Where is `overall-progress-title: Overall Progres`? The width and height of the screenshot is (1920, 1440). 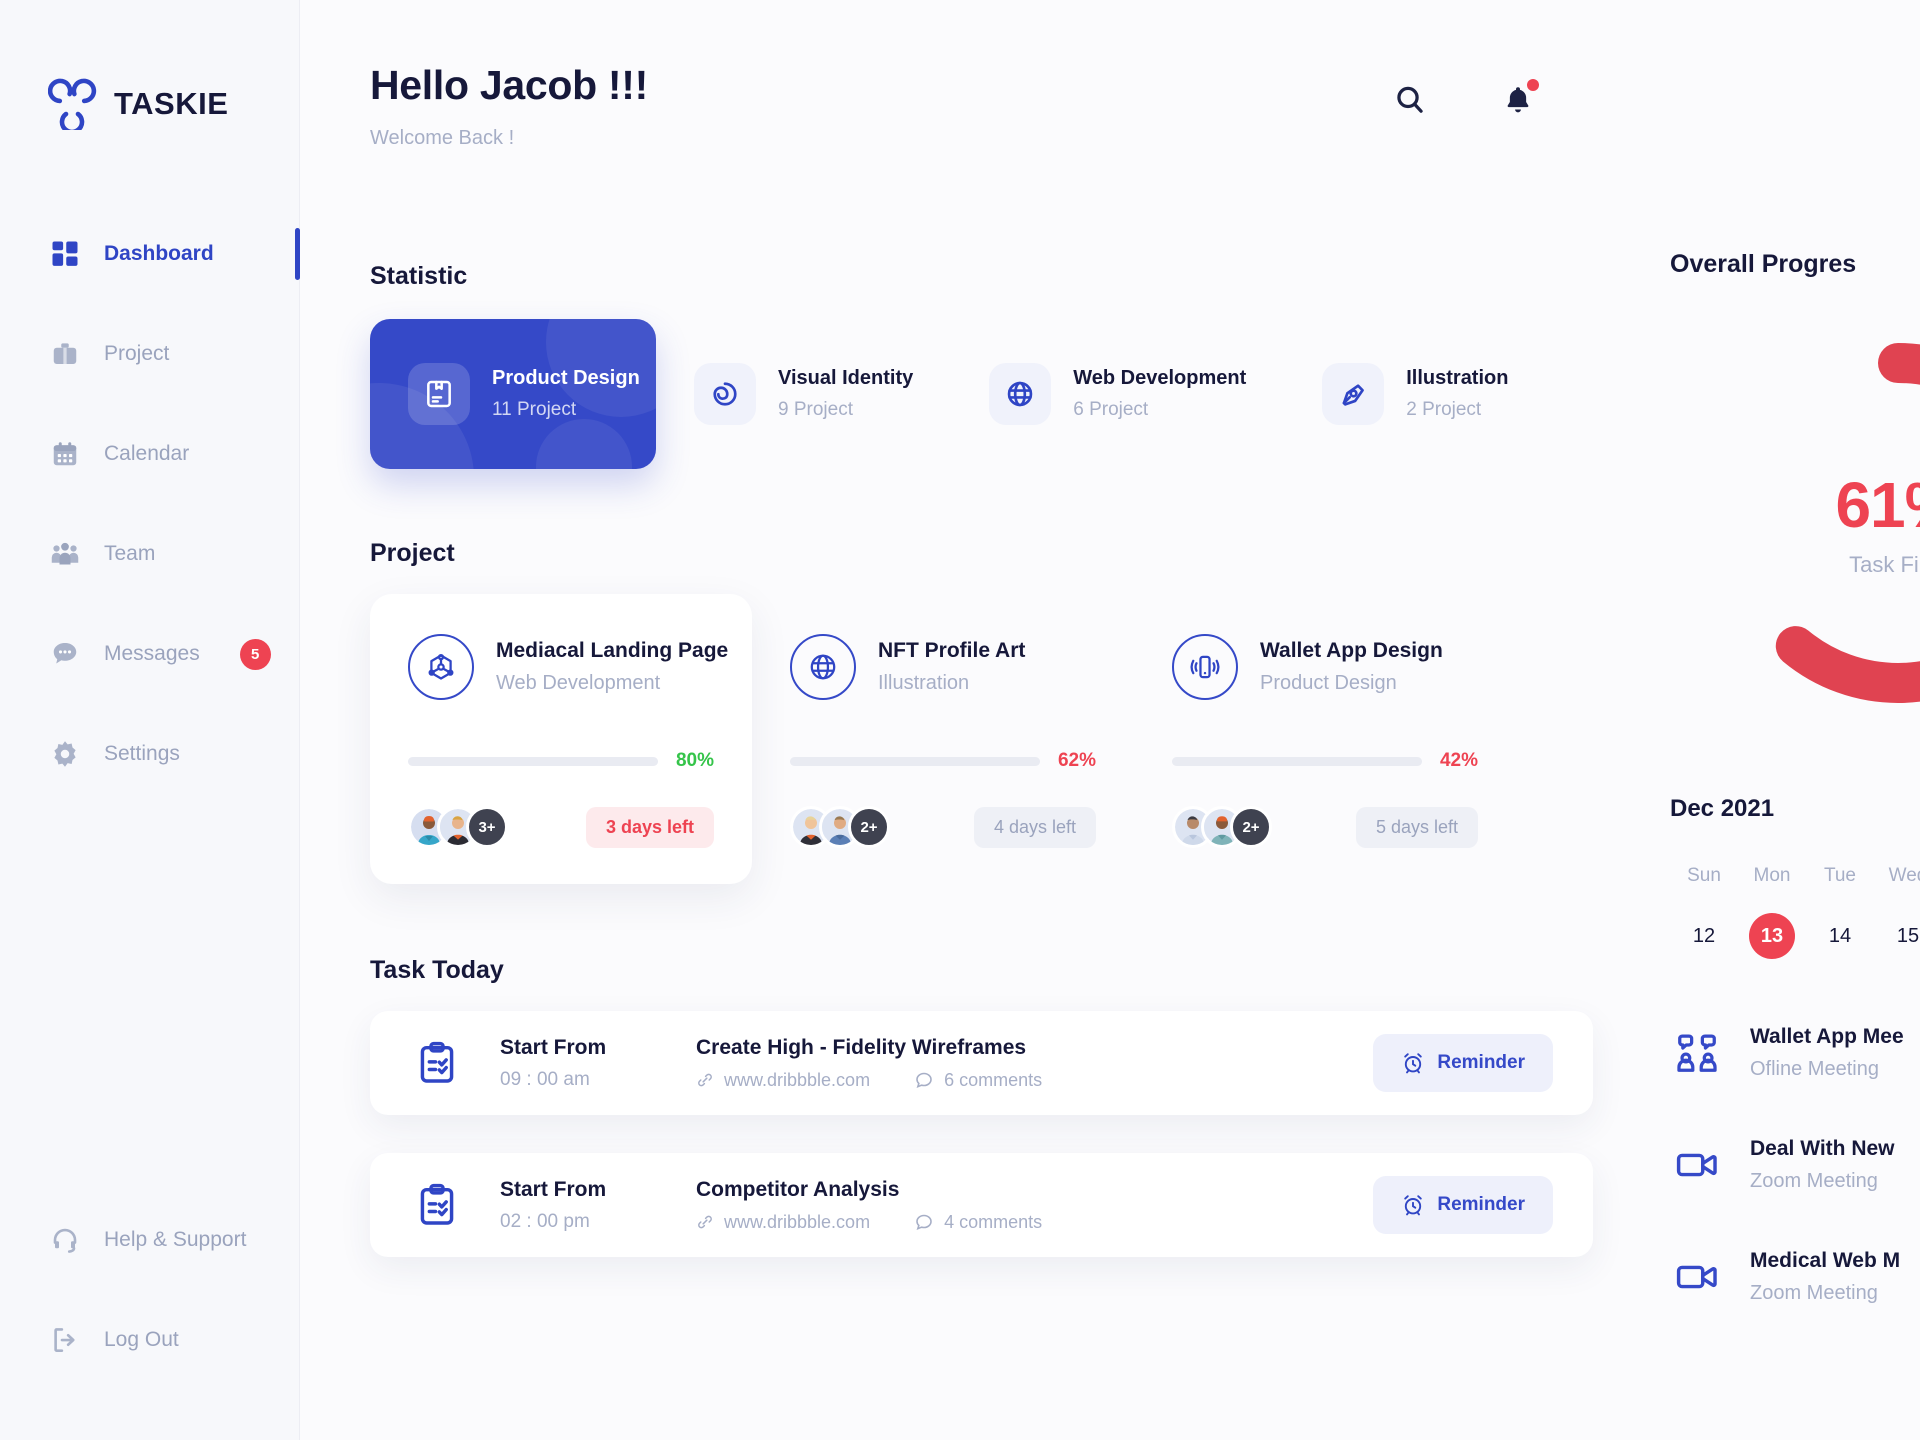
overall-progress-title: Overall Progres is located at coordinates (1763, 264).